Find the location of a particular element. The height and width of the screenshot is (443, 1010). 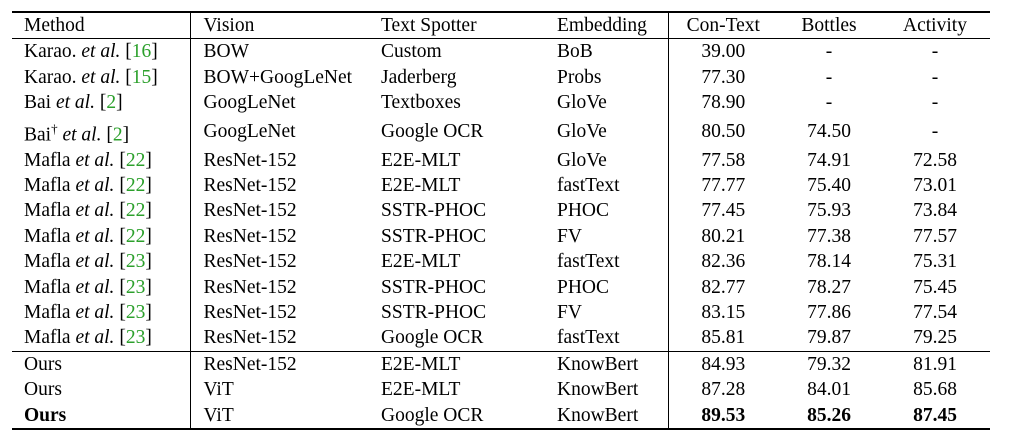

bottles-cell: 84.01 is located at coordinates (829, 390).